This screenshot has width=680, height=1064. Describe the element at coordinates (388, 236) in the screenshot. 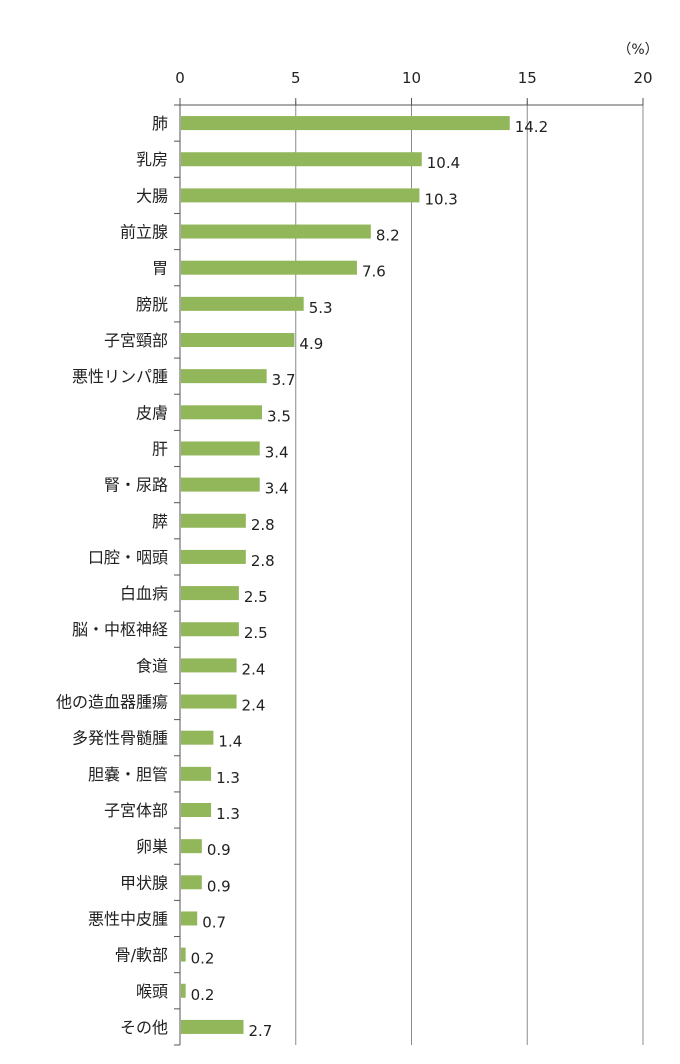

I see `value-label: 8.2` at that location.